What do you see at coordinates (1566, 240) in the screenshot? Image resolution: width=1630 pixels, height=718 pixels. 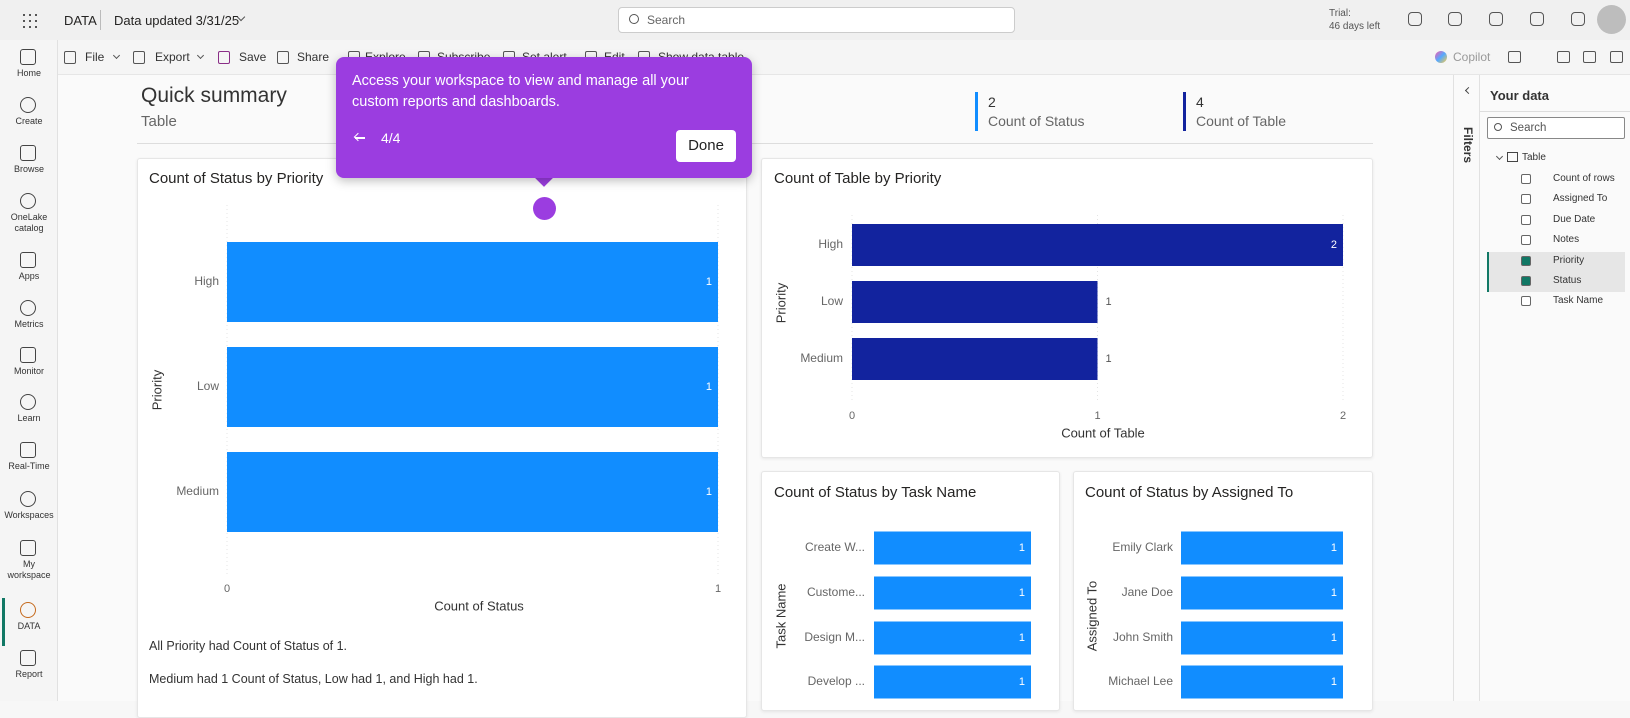 I see `field-name: Notes` at bounding box center [1566, 240].